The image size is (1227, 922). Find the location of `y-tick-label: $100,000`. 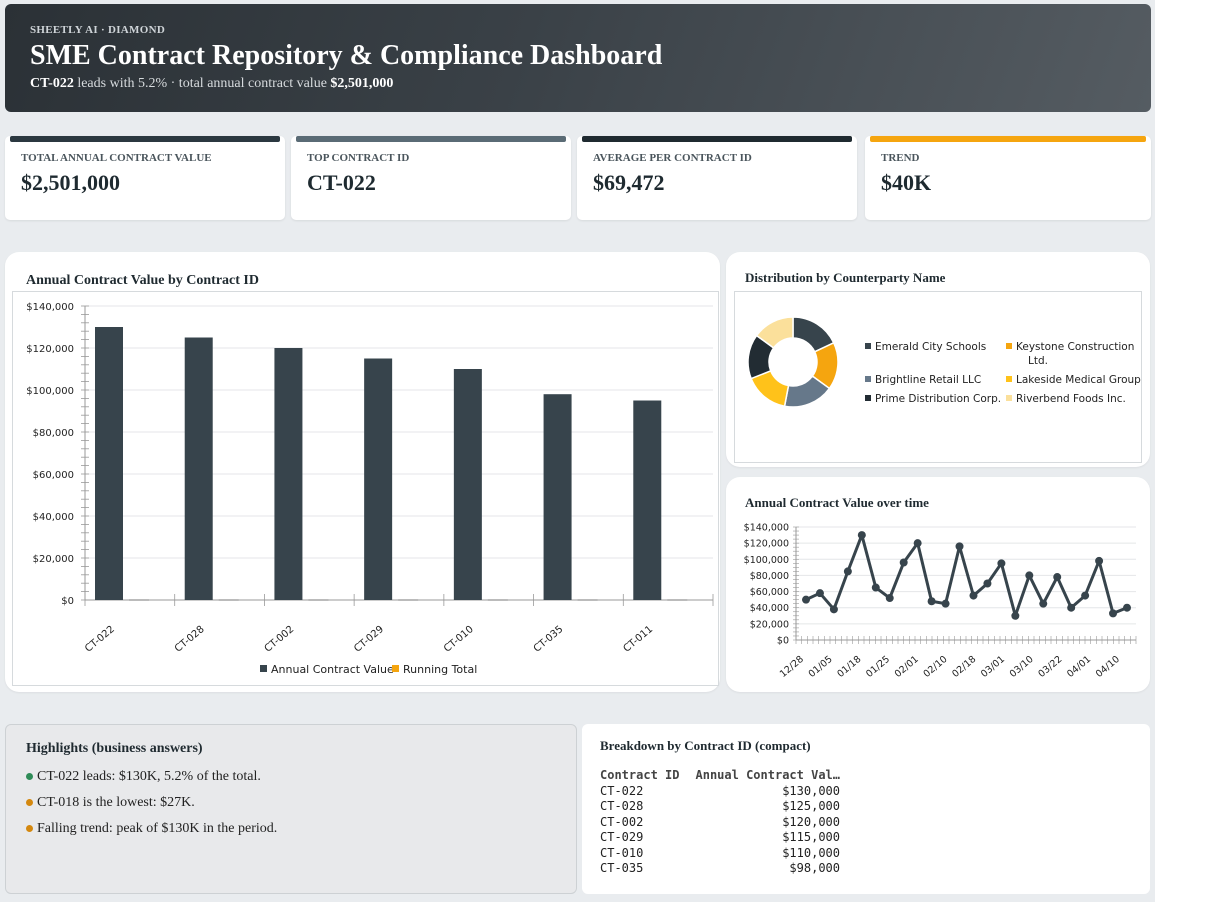

y-tick-label: $100,000 is located at coordinates (766, 560).